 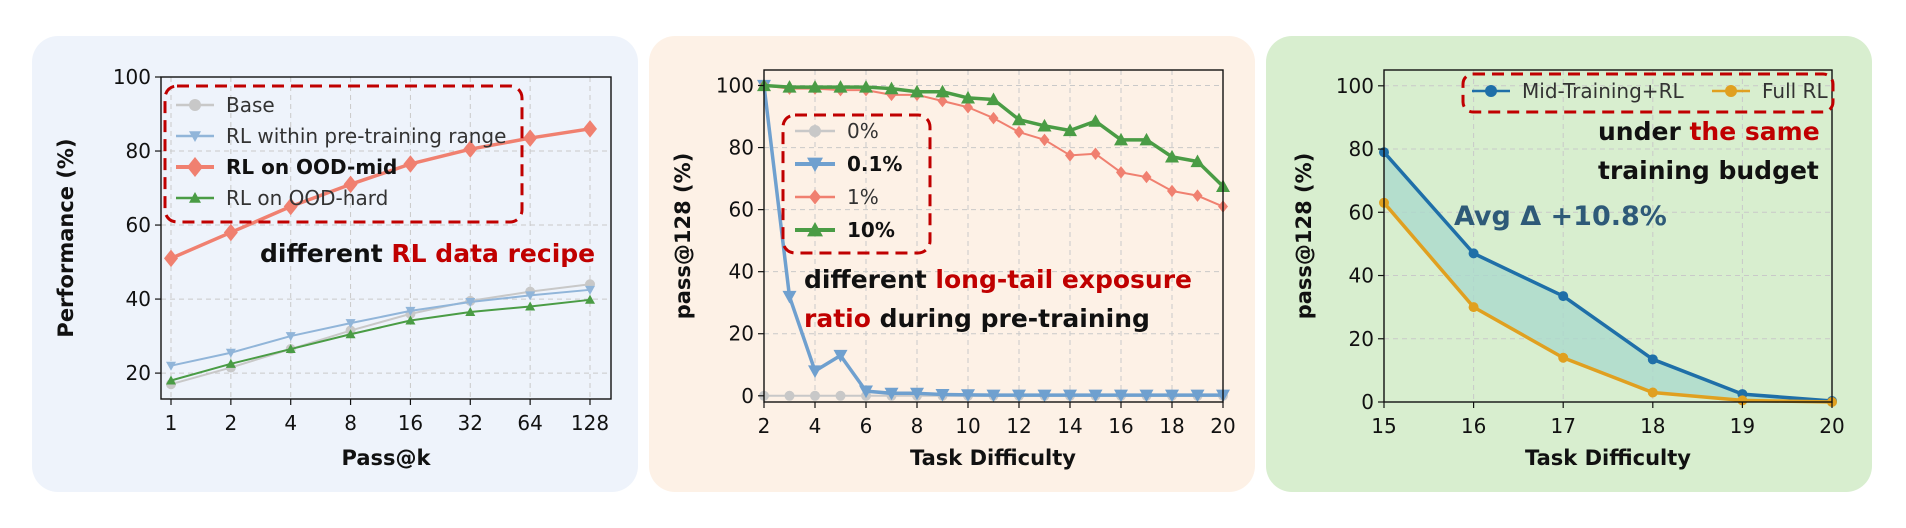 I want to click on p2-annotation-suffix: during pre-training, so click(x=1010, y=318).